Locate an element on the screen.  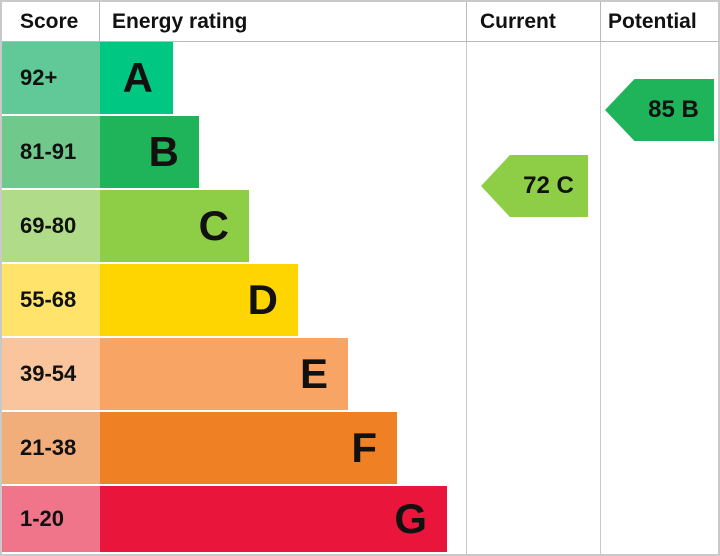
rating-bar-e: E is located at coordinates (224, 374).